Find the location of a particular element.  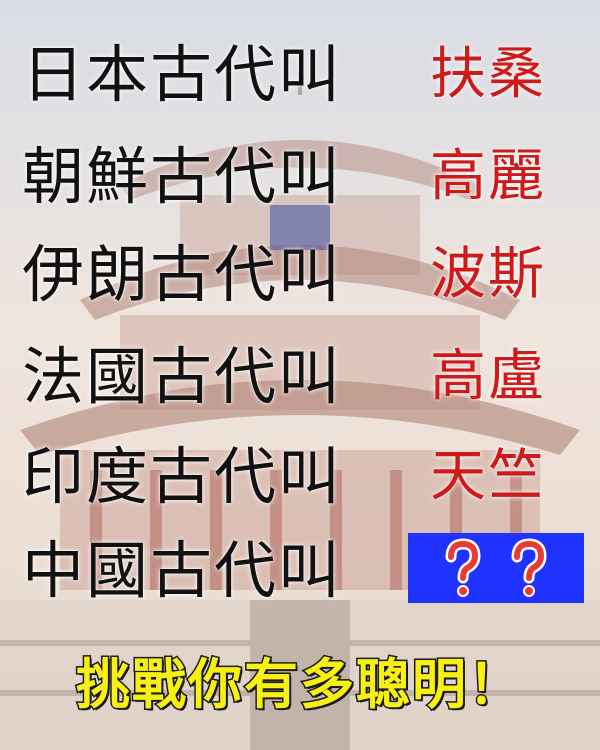

row-china: 中國古代叫 is located at coordinates (300, 571).